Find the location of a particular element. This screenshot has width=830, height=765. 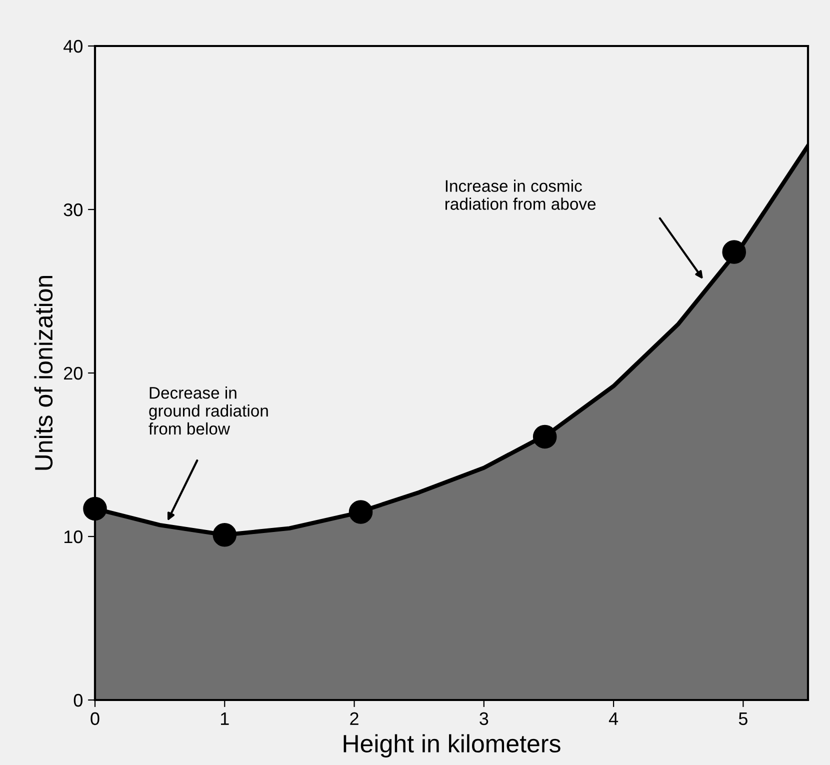

annotation: Increase in cosmic radiation from above is located at coordinates (520, 195).